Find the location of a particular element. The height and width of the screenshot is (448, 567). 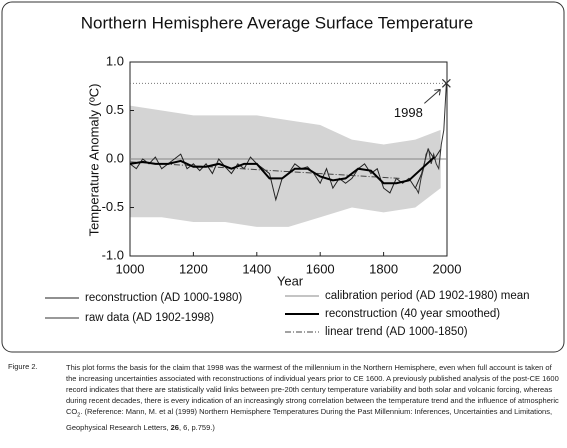

x-tick-label: 1400 is located at coordinates (256, 268).